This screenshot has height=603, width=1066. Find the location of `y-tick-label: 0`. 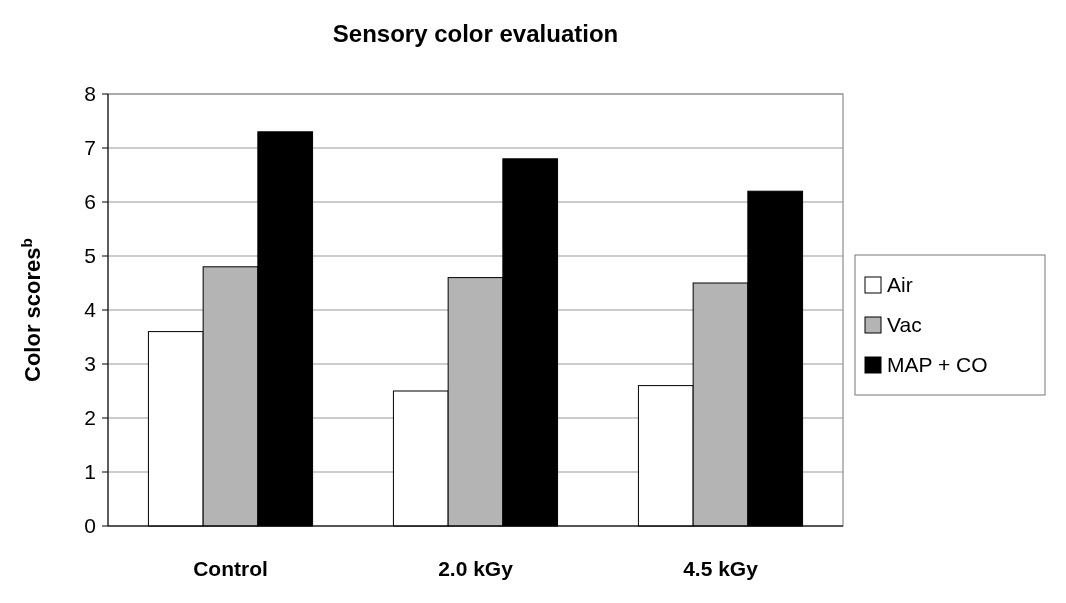

y-tick-label: 0 is located at coordinates (90, 526).